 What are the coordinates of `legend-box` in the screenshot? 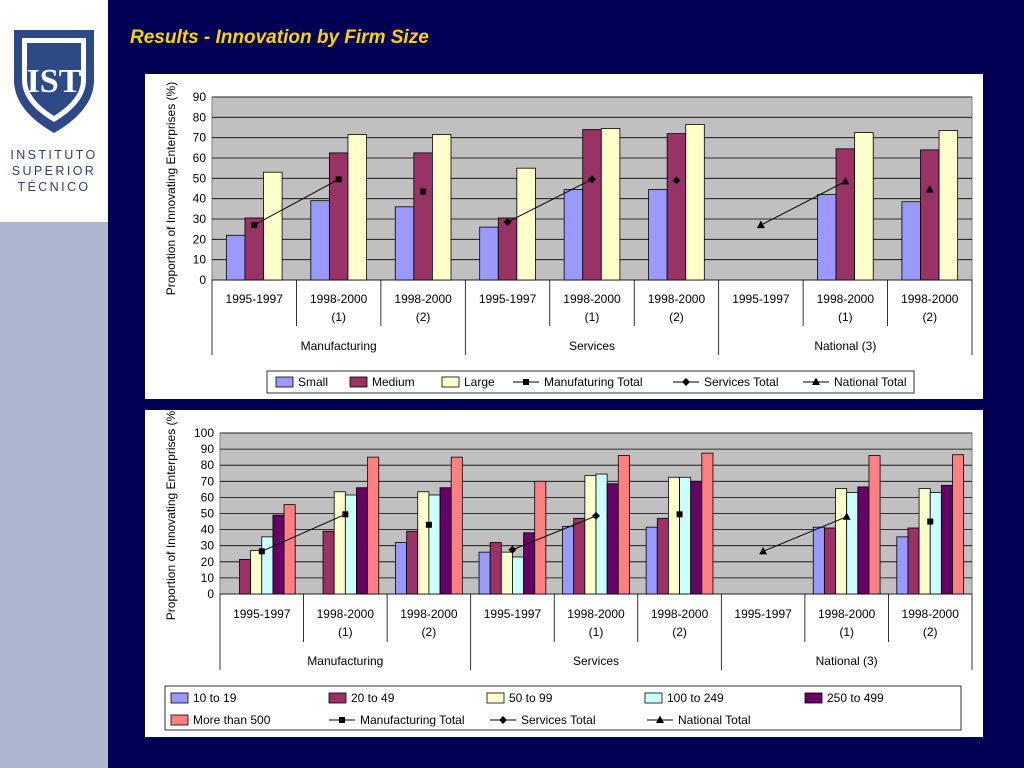 It's located at (590, 382).